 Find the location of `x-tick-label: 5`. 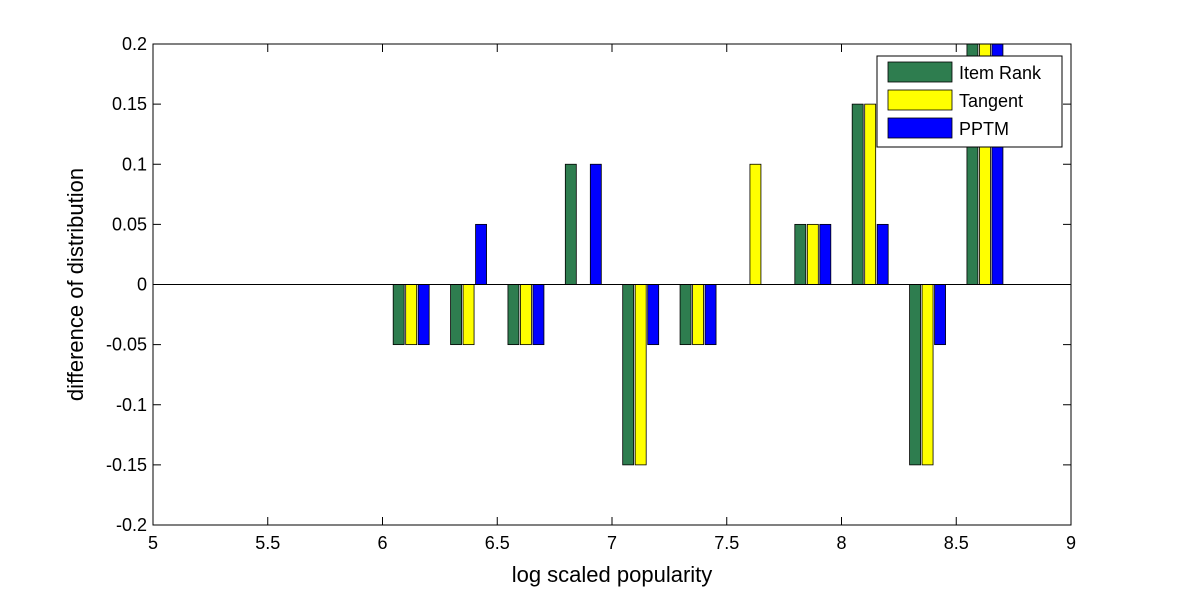

x-tick-label: 5 is located at coordinates (153, 543).